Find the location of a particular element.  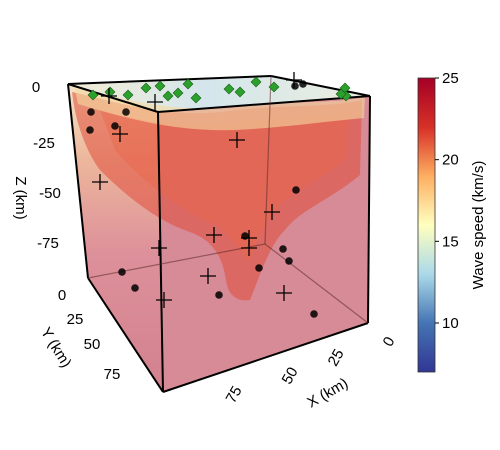

y-tick-label: 0 is located at coordinates (62, 295).